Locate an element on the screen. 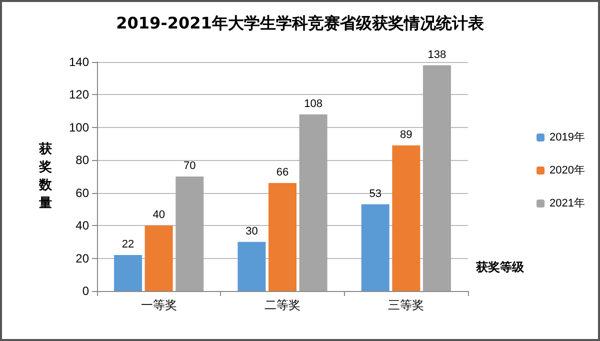 The width and height of the screenshot is (600, 341). x-axis-title: 获奖等级 is located at coordinates (500, 267).